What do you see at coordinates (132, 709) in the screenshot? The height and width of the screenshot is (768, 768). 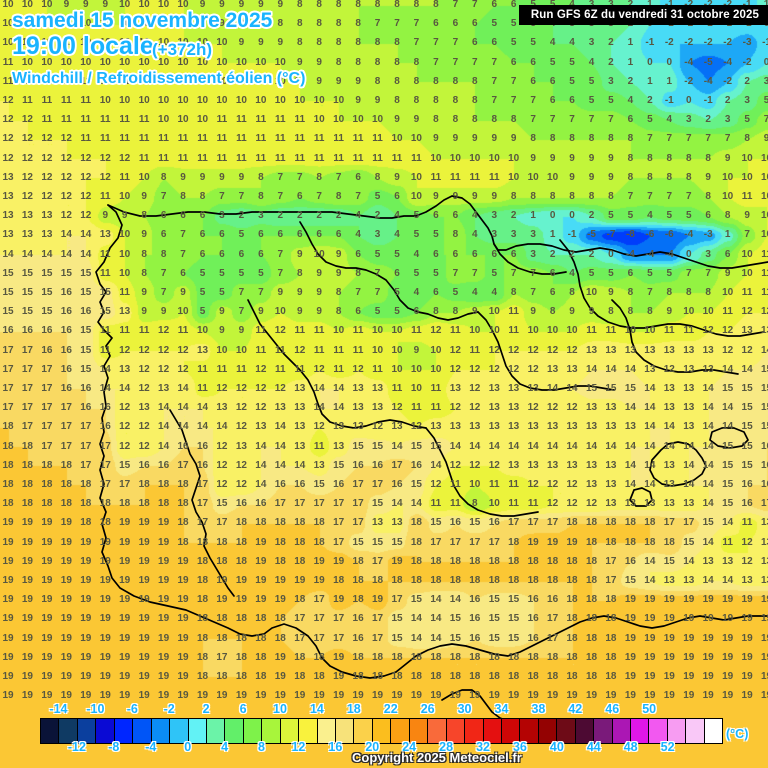 I see `legend-tick-top: -6` at bounding box center [132, 709].